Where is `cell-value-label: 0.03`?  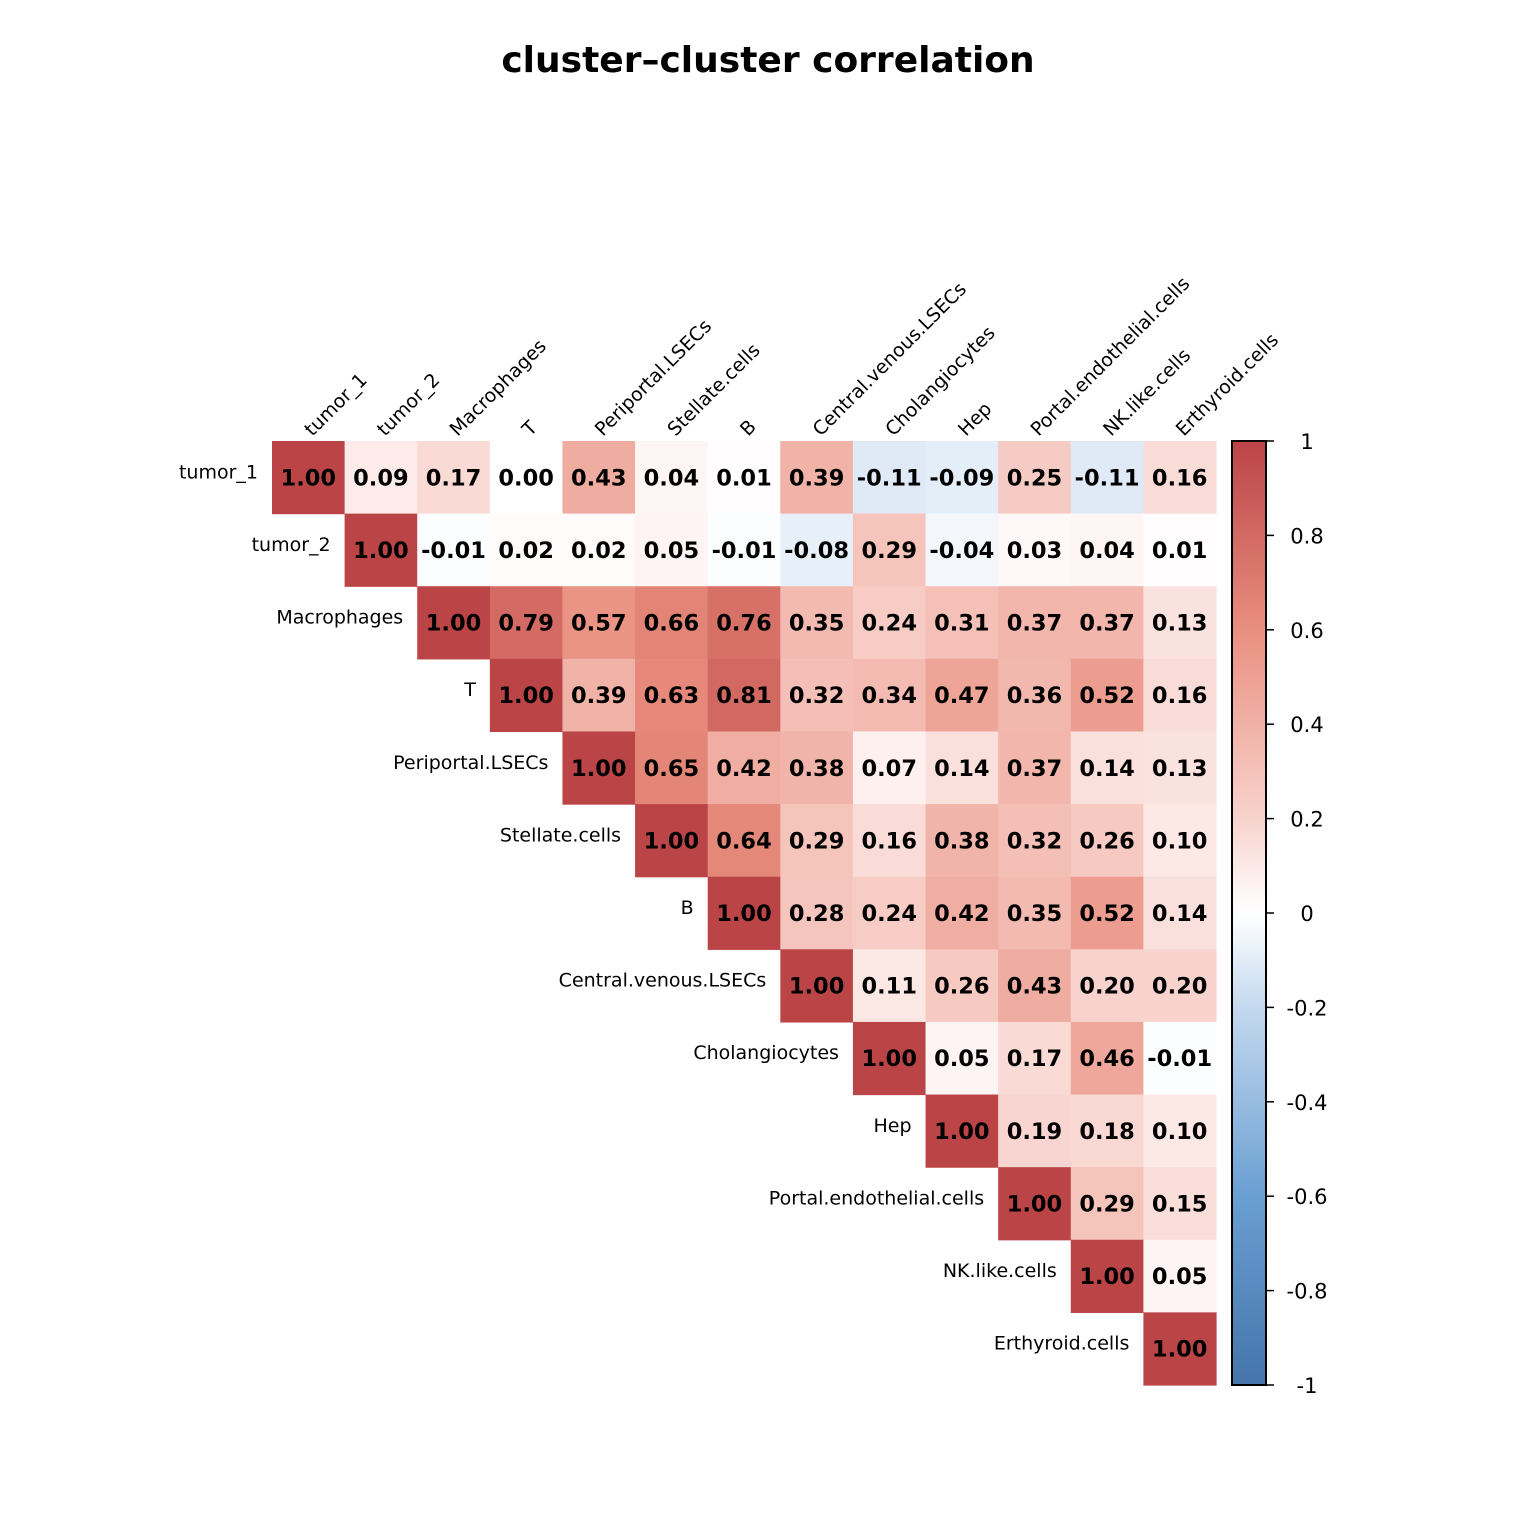
cell-value-label: 0.03 is located at coordinates (1035, 551).